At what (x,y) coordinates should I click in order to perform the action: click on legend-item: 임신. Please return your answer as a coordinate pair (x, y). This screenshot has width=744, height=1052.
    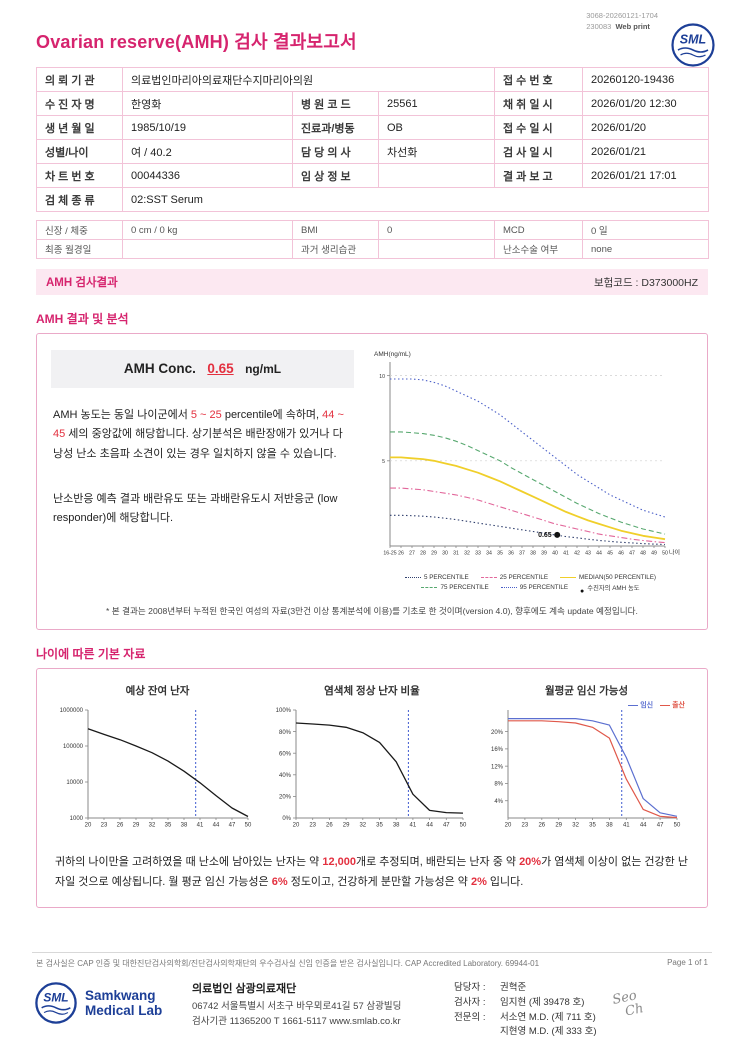
    Looking at the image, I should click on (640, 705).